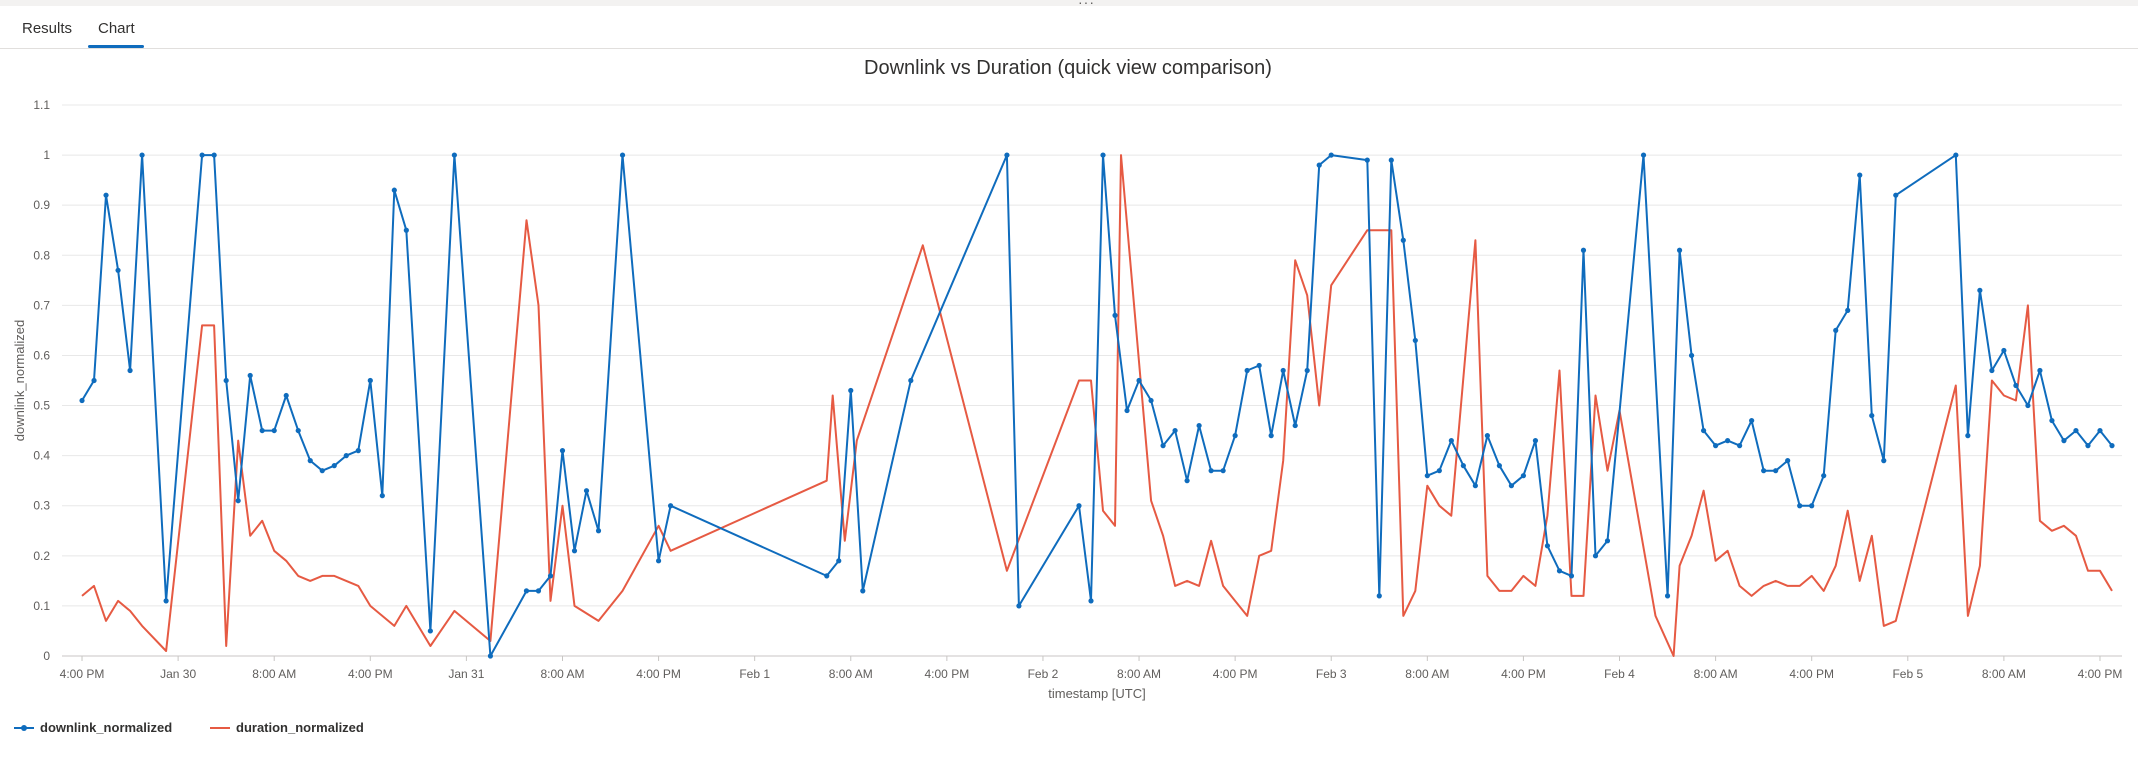 The image size is (2138, 760). I want to click on x-tick-label: Feb 3, so click(1331, 674).